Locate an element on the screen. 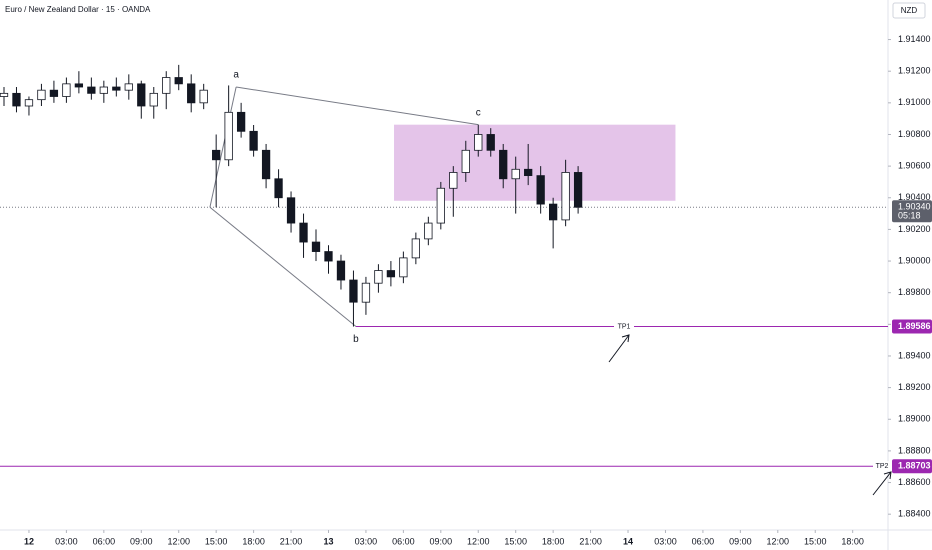 The image size is (932, 550). pattern-label: a is located at coordinates (236, 75).